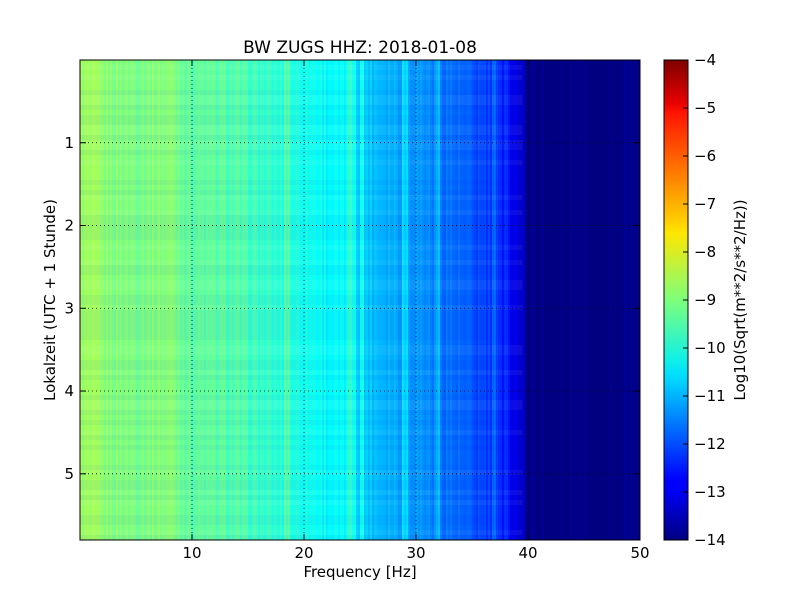 The width and height of the screenshot is (800, 600). Describe the element at coordinates (69, 308) in the screenshot. I see `y-tick-label: 3` at that location.